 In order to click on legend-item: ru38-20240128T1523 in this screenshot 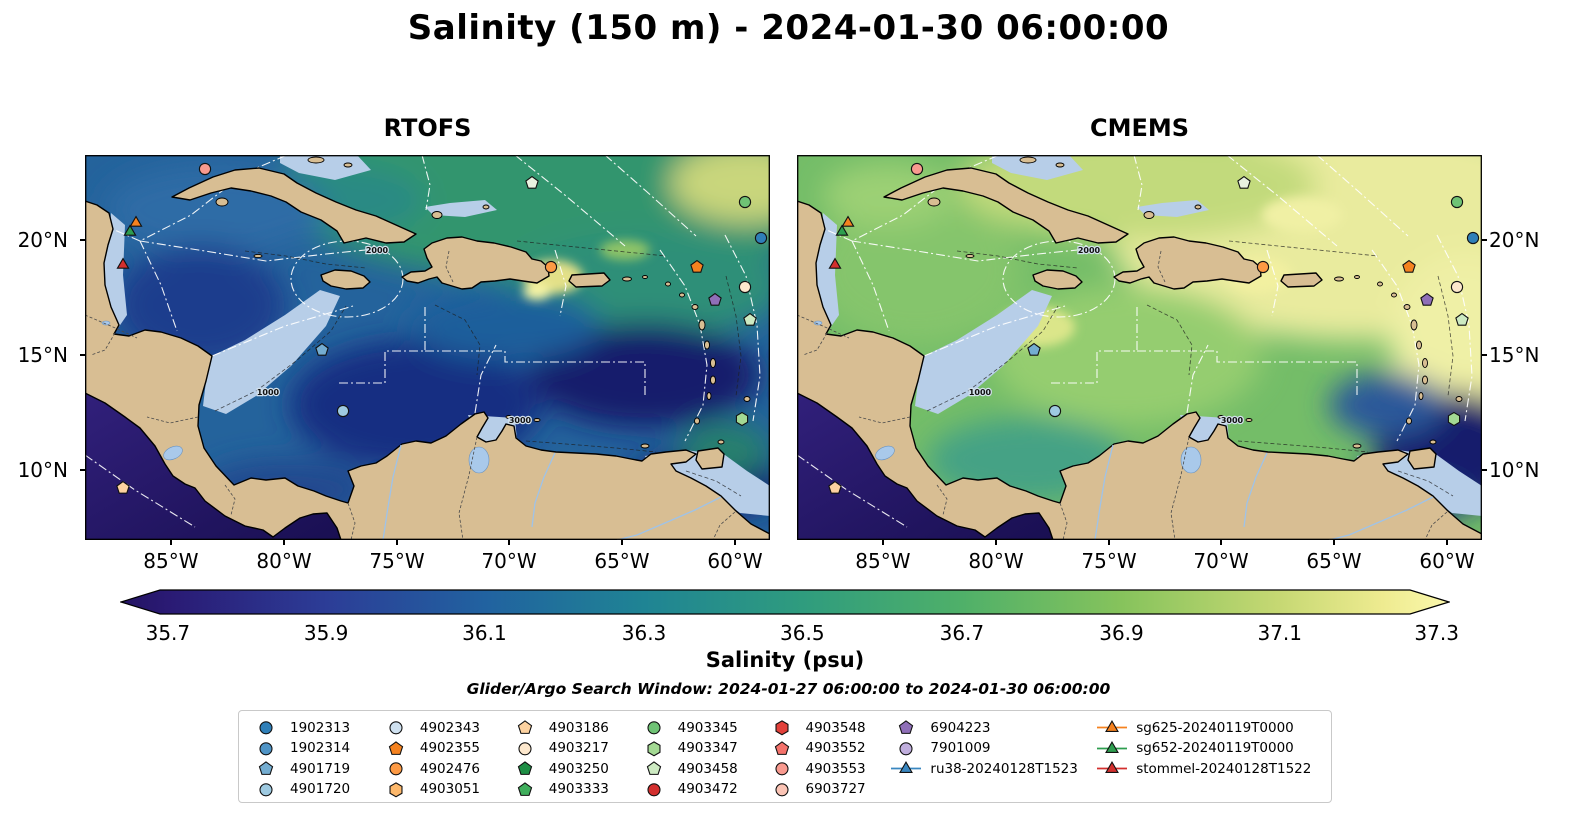, I will do `click(994, 769)`.